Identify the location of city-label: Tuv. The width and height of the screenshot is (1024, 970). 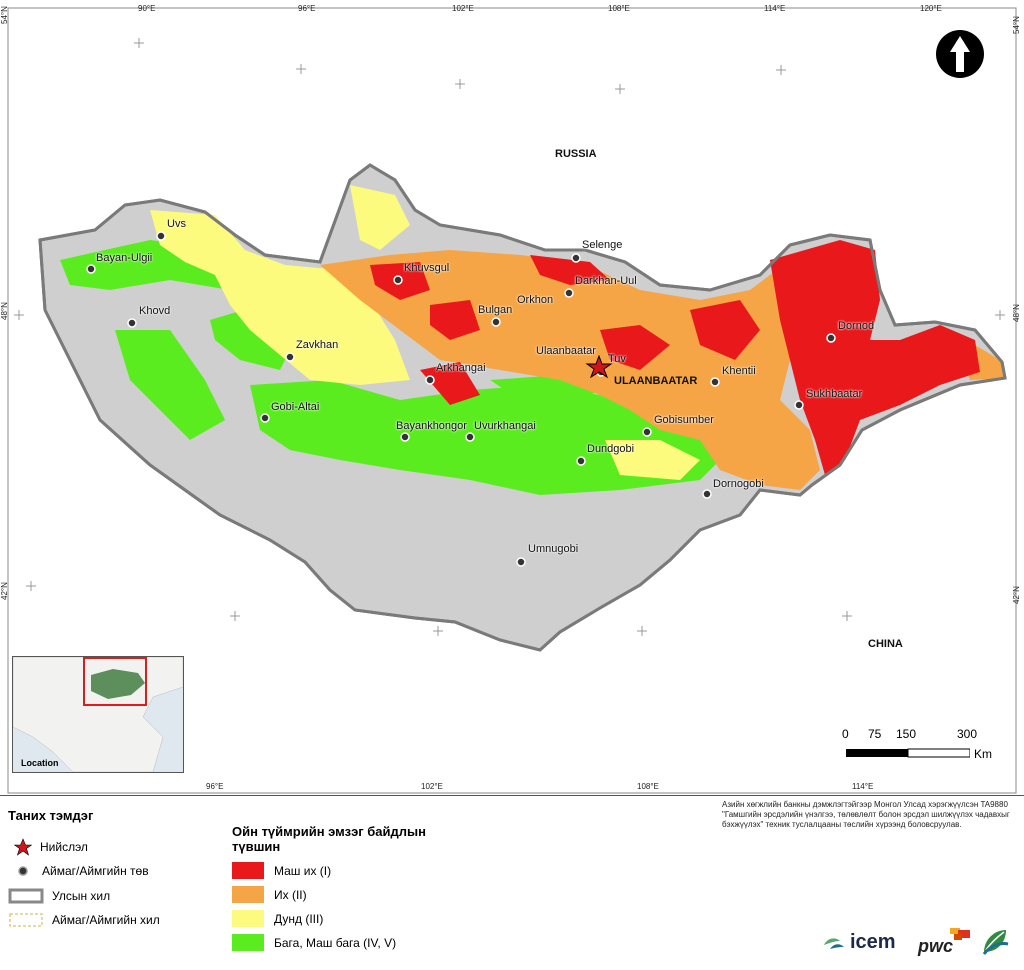
(617, 359).